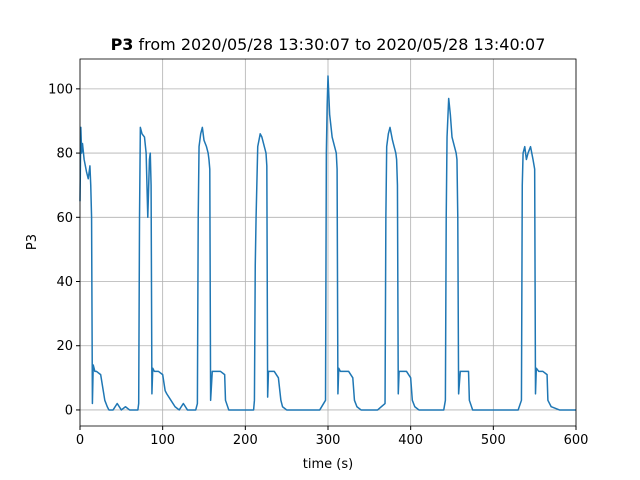  I want to click on x-tick-label: 100, so click(162, 440).